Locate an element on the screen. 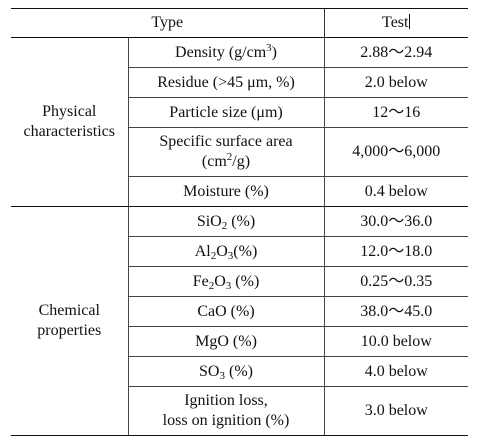 The height and width of the screenshot is (440, 478). value-mgo: 10.0 below is located at coordinates (396, 341).